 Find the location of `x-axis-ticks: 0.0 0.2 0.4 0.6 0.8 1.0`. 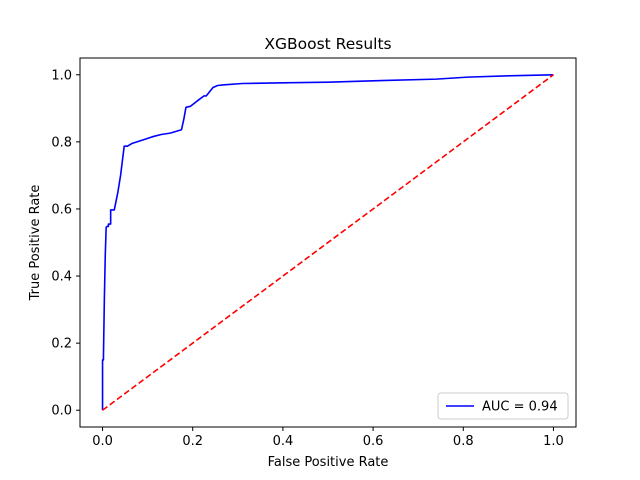

x-axis-ticks: 0.0 0.2 0.4 0.6 0.8 1.0 is located at coordinates (328, 438).